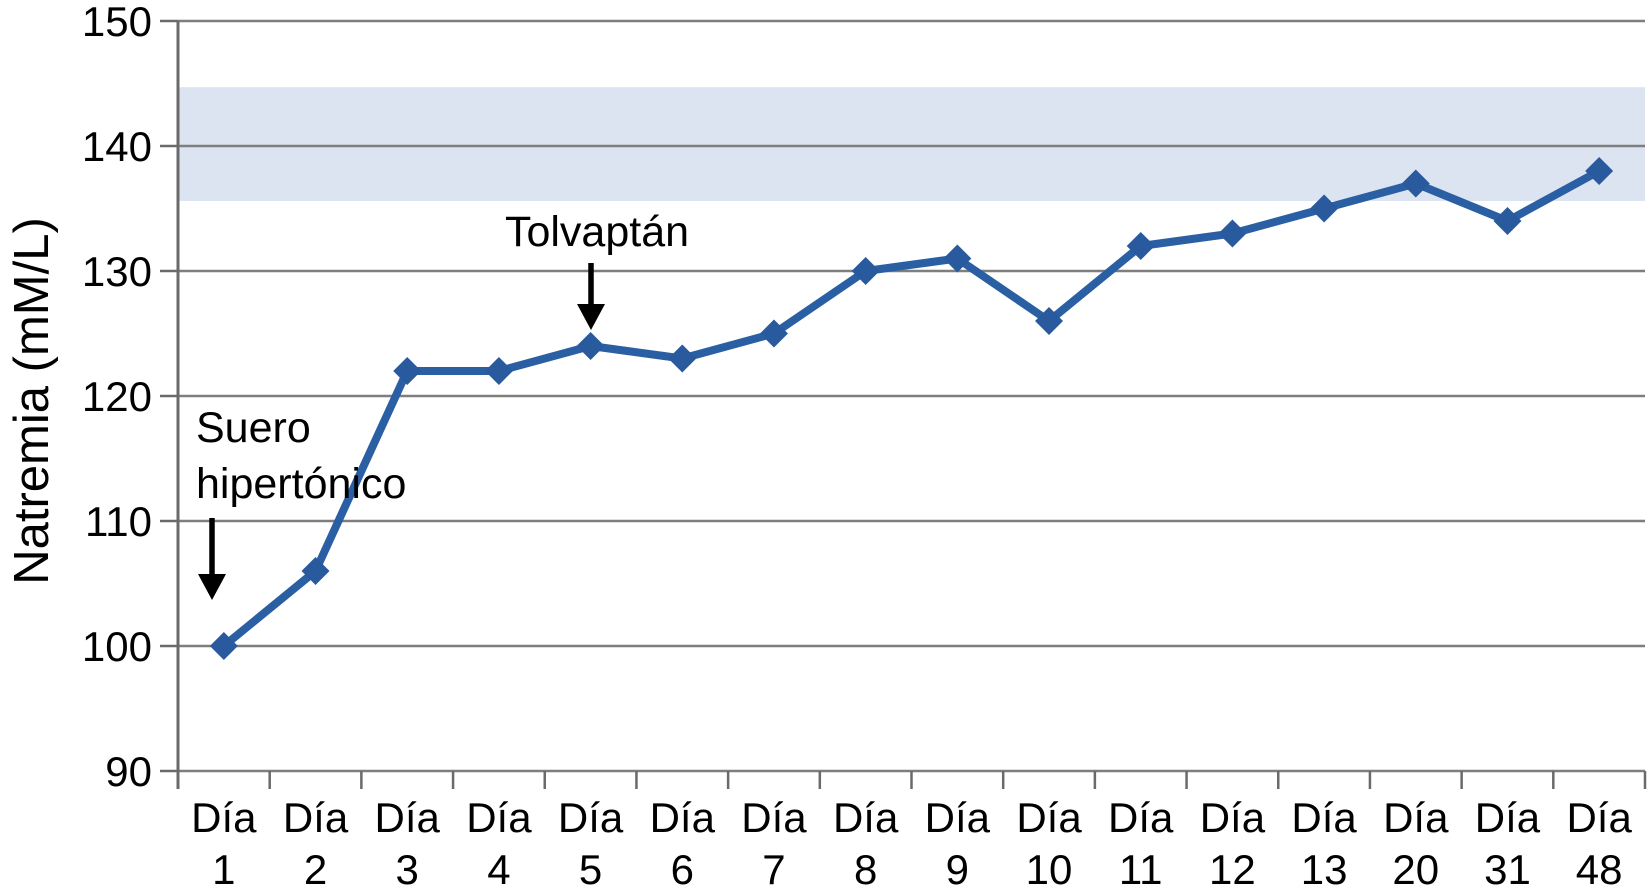 This screenshot has width=1650, height=894. Describe the element at coordinates (865, 869) in the screenshot. I see `x-tick-label-value: 8` at that location.